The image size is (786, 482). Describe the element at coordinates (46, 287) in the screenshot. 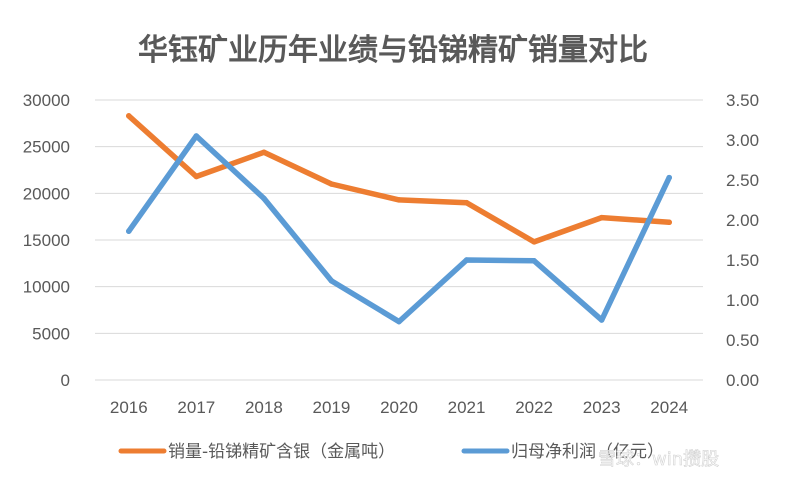

I see `left-tick-label: 10000` at that location.